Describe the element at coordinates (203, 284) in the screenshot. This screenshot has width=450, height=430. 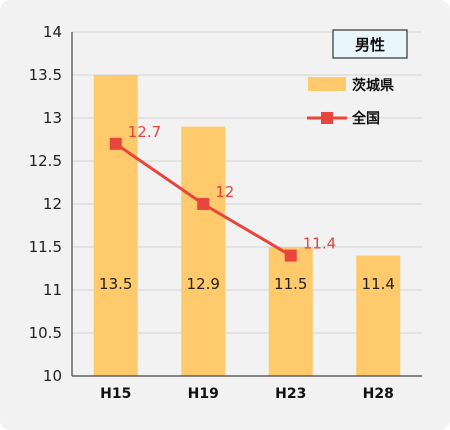
I see `bar-value-label: 12.9` at that location.